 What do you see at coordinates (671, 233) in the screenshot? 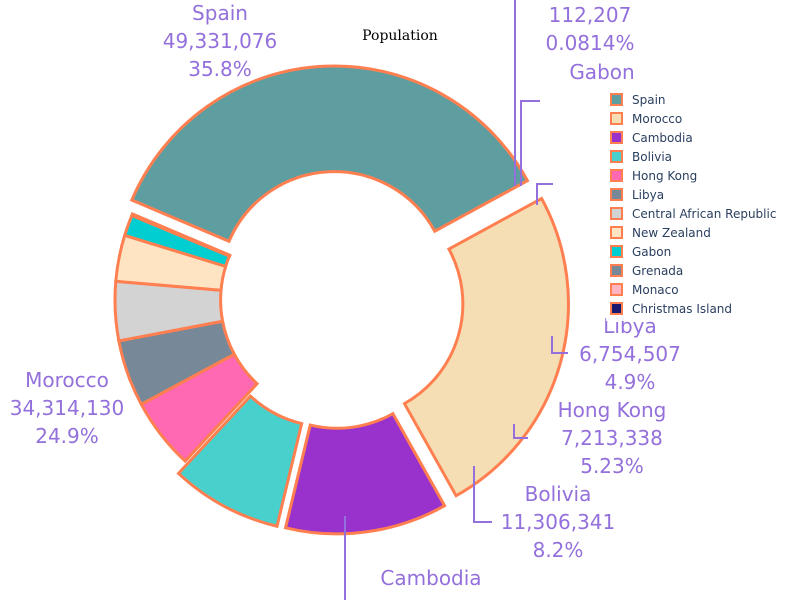
I see `legend-item-new-zealand: New Zealand` at bounding box center [671, 233].